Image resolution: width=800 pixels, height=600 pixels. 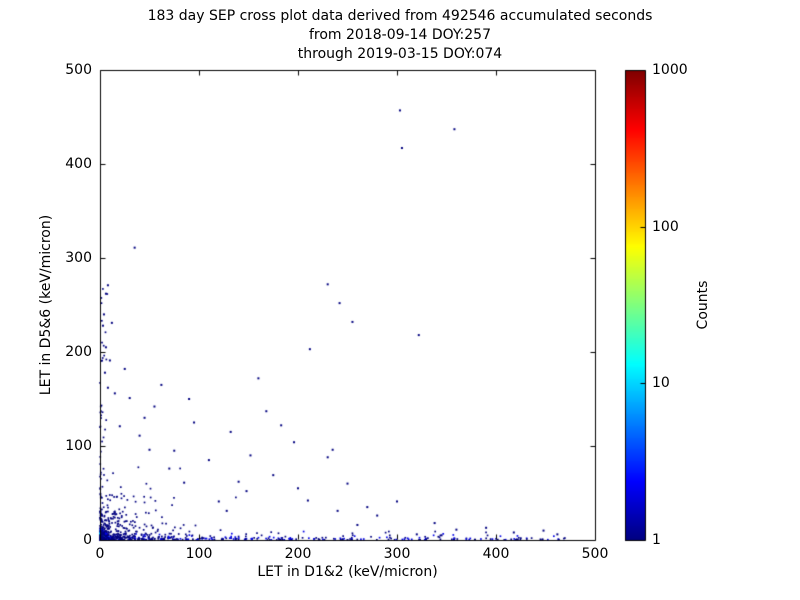 What do you see at coordinates (78, 258) in the screenshot?
I see `y-tick-label: 300` at bounding box center [78, 258].